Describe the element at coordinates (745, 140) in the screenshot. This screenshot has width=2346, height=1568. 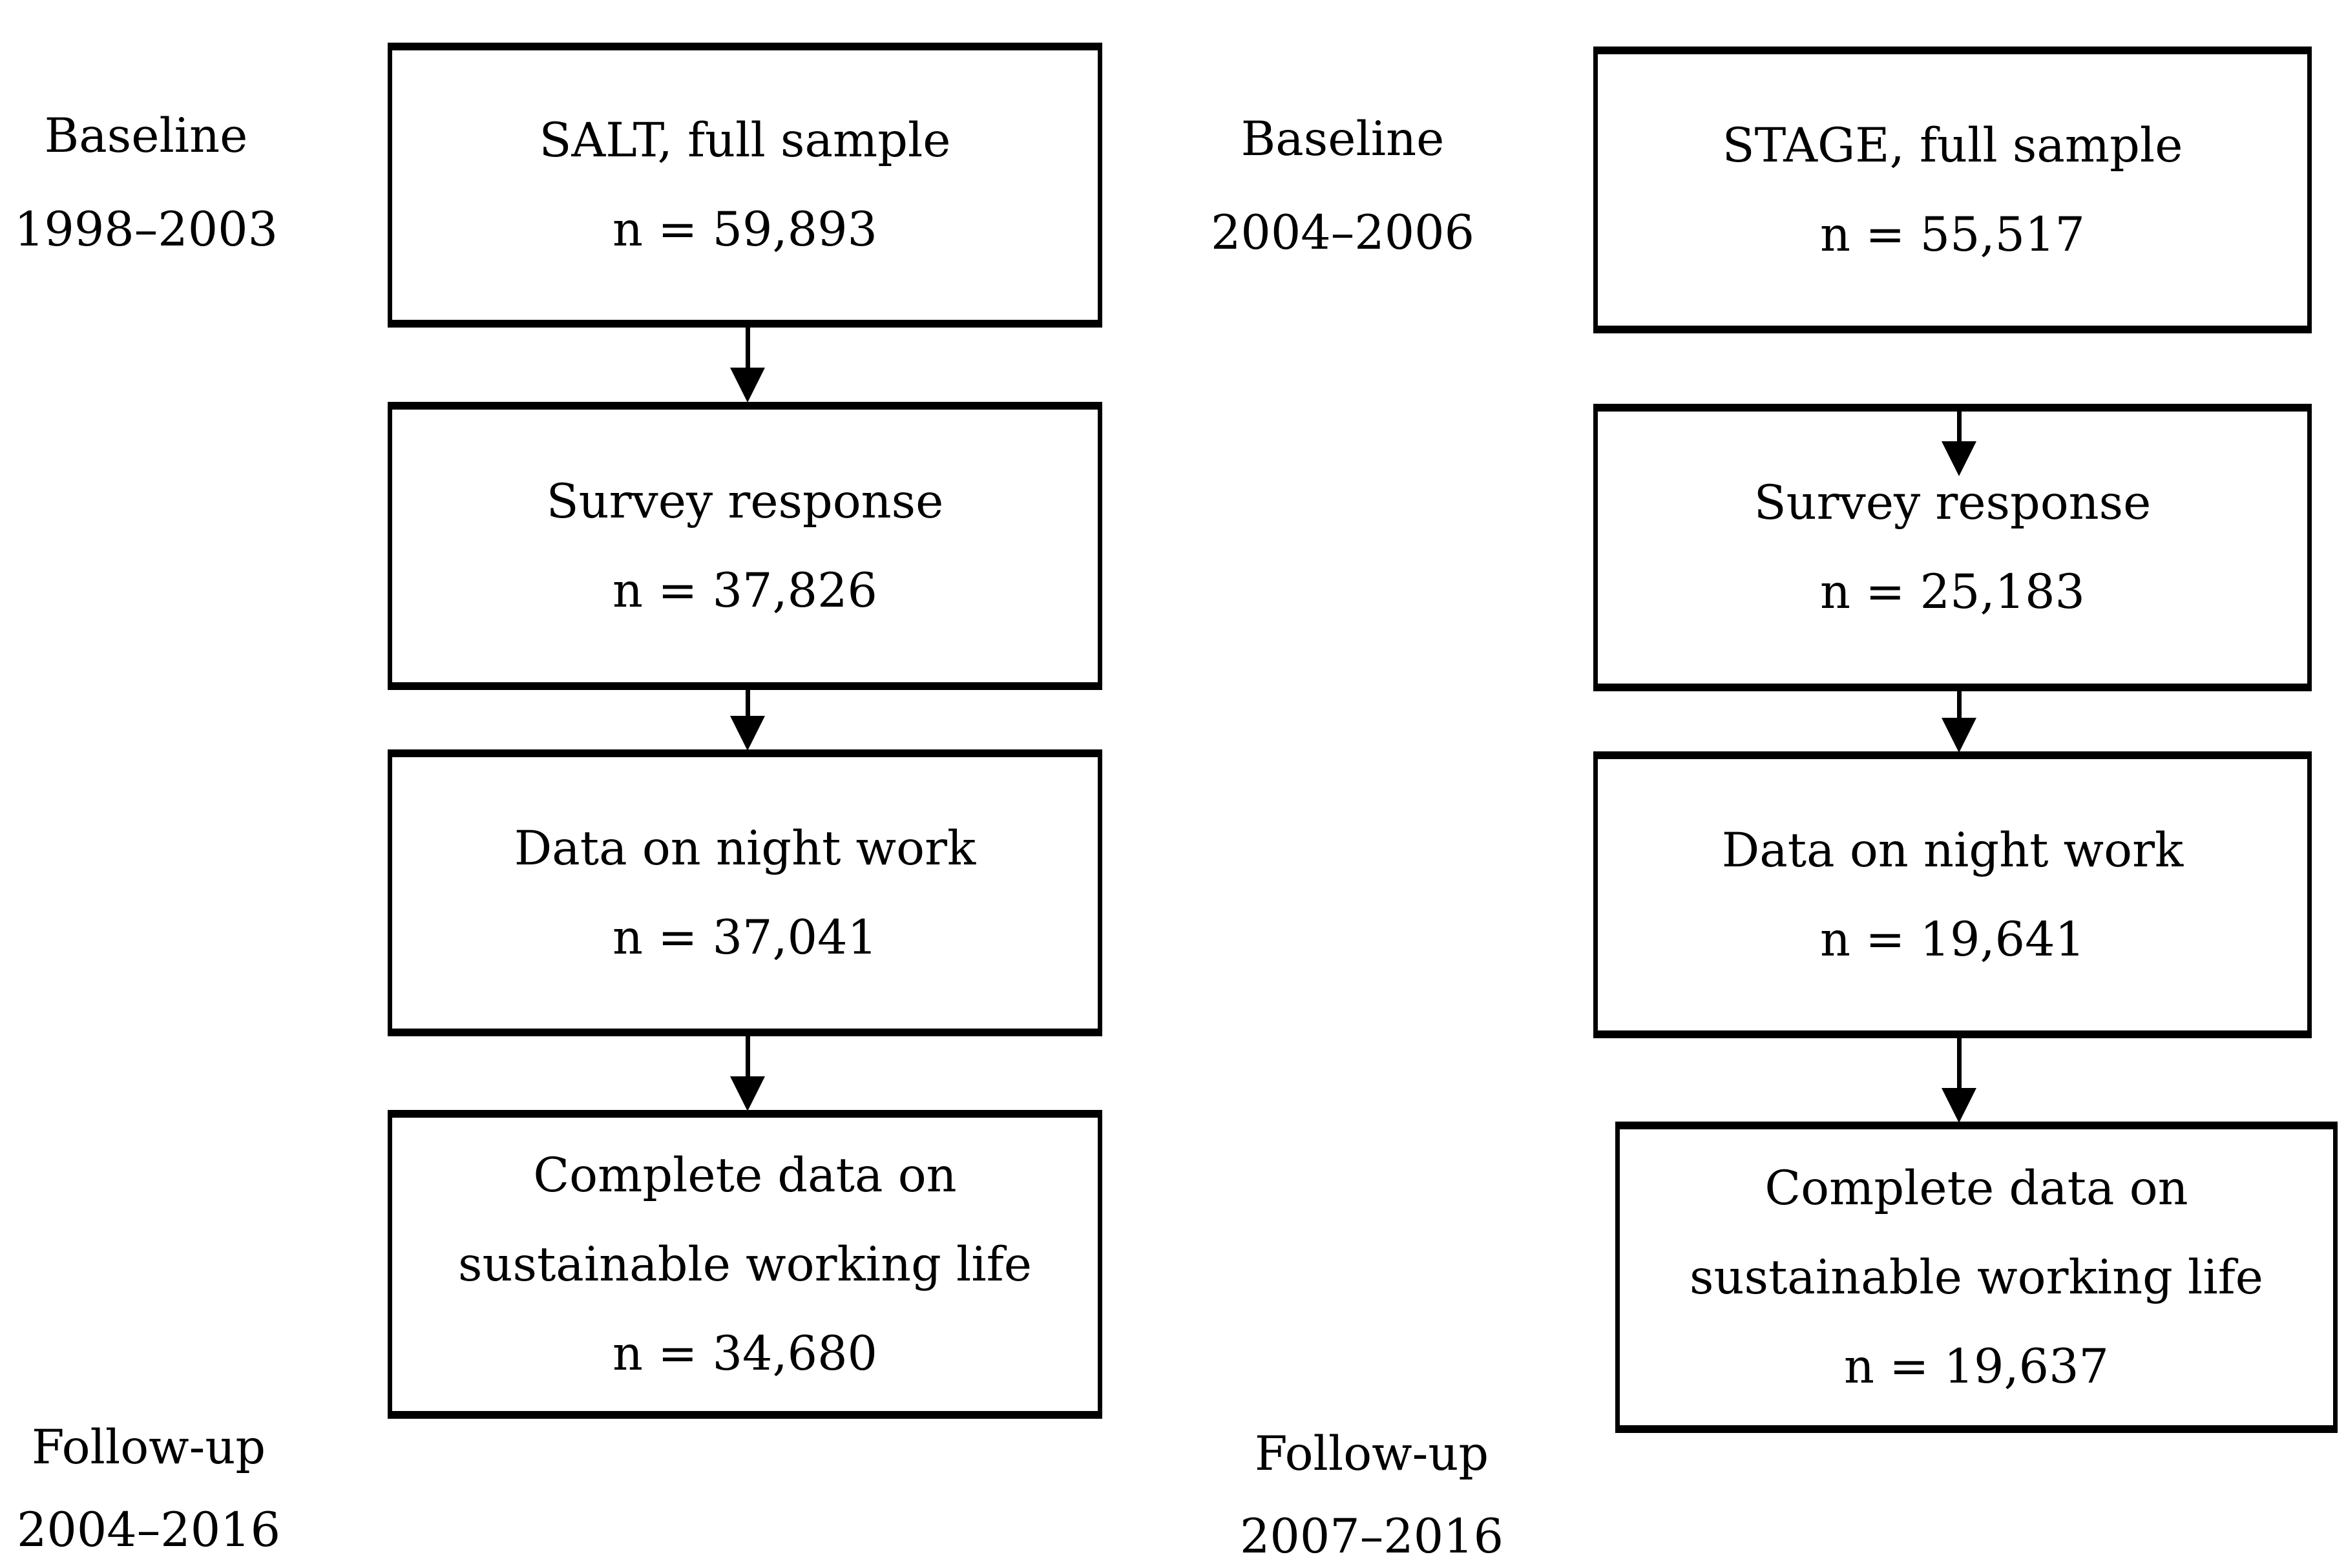
I see `box-text-line: SALT, full sample` at that location.